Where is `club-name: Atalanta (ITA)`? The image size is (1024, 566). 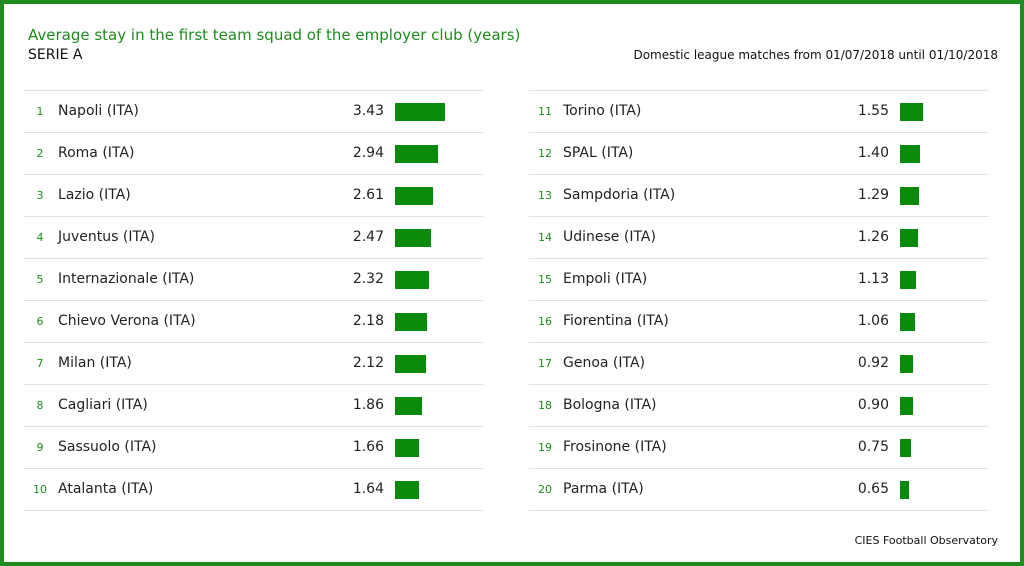
club-name: Atalanta (ITA) is located at coordinates (106, 489).